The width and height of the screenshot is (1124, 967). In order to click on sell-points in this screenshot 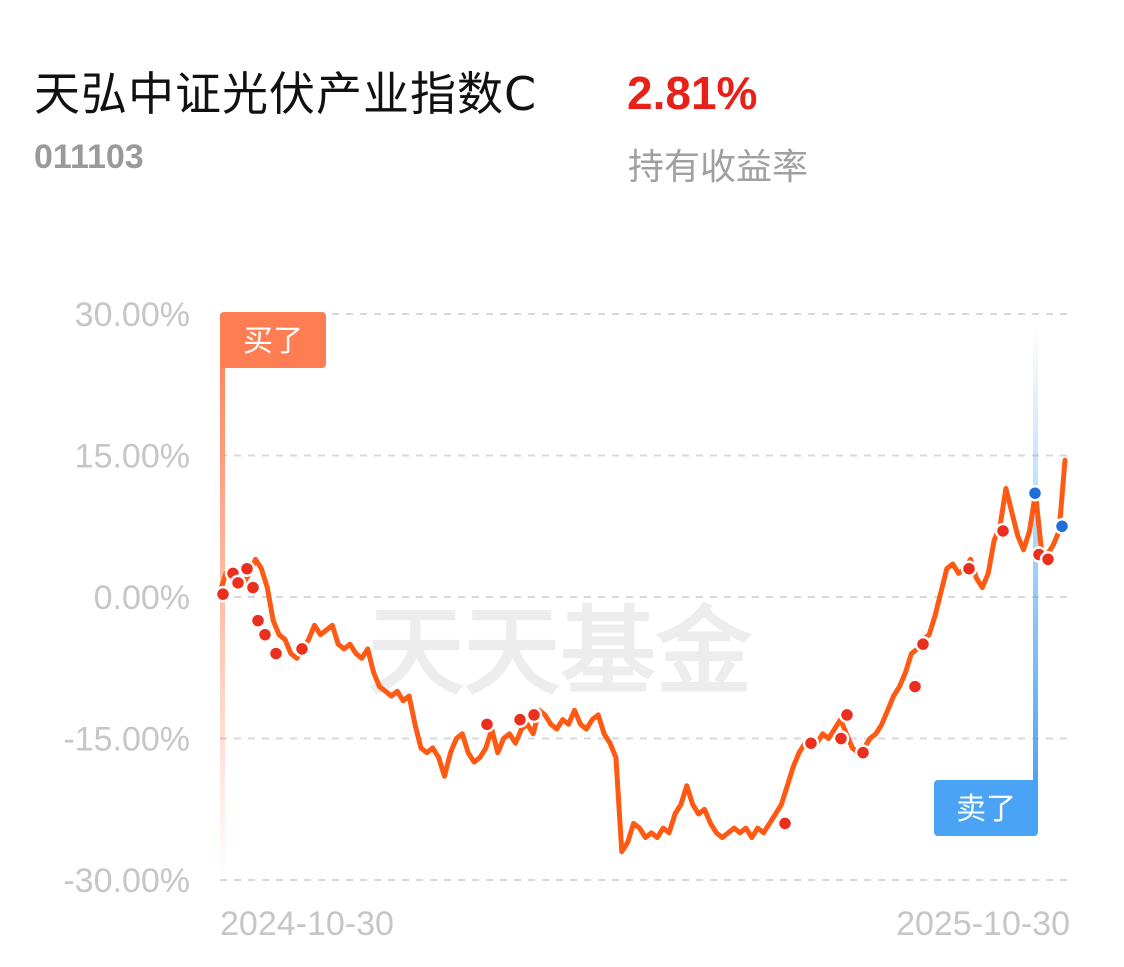, I will do `click(1048, 509)`.